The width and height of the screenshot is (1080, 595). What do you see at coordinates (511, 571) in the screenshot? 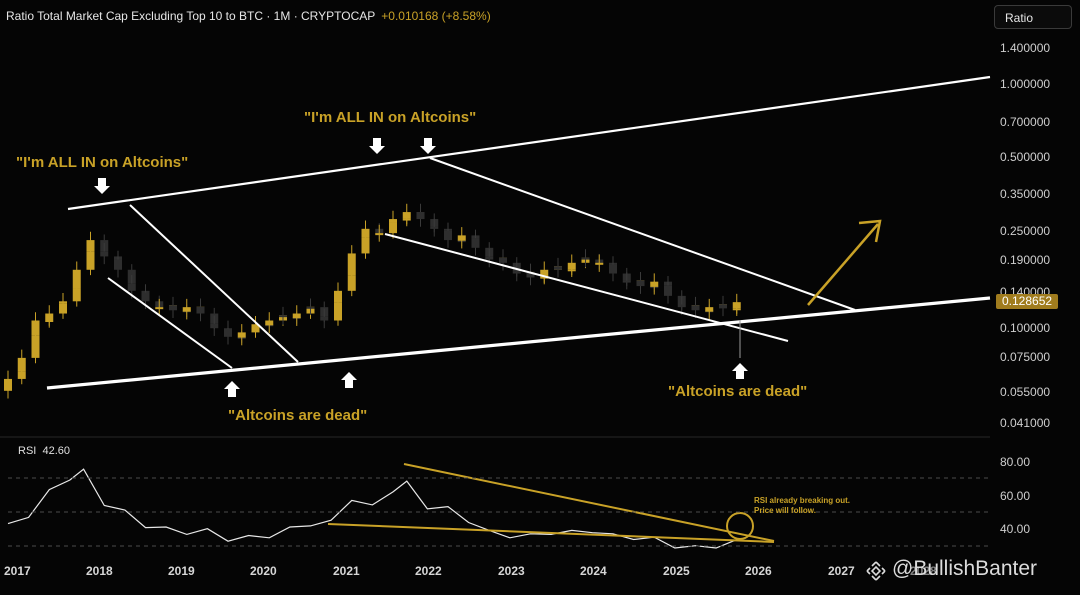
I see `x-tick-label: 2023` at bounding box center [511, 571].